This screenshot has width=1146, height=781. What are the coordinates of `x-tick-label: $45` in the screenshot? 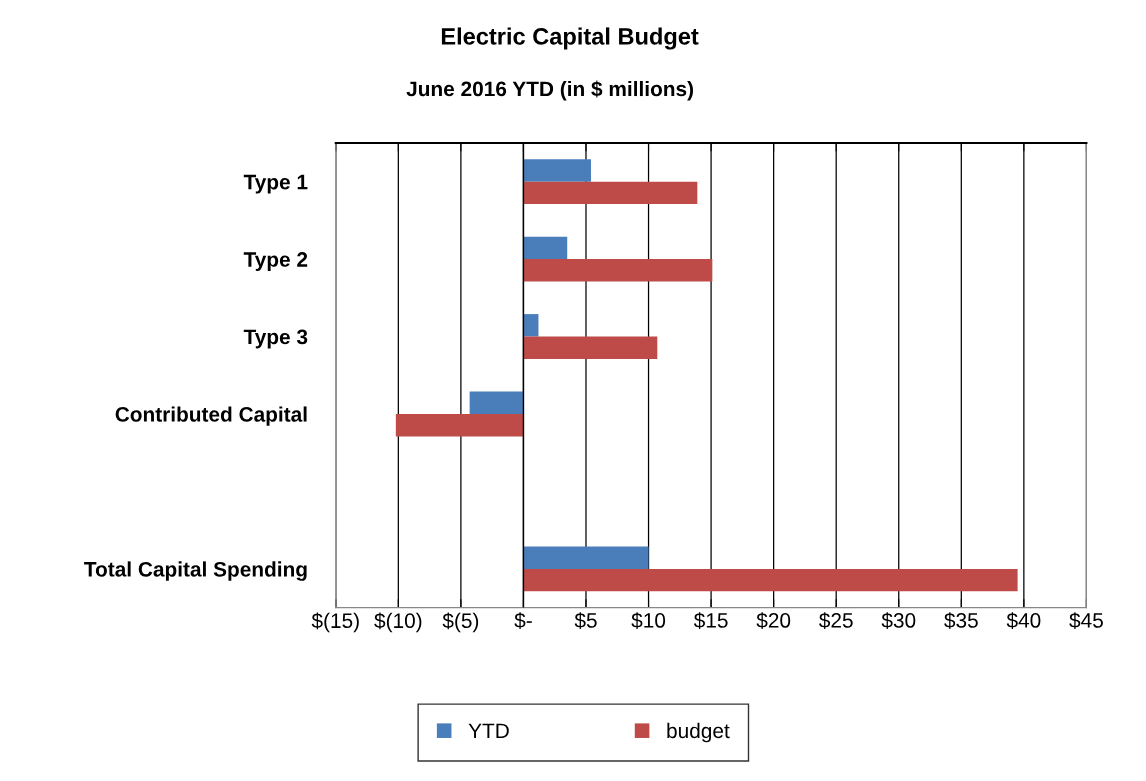 It's located at (1086, 621).